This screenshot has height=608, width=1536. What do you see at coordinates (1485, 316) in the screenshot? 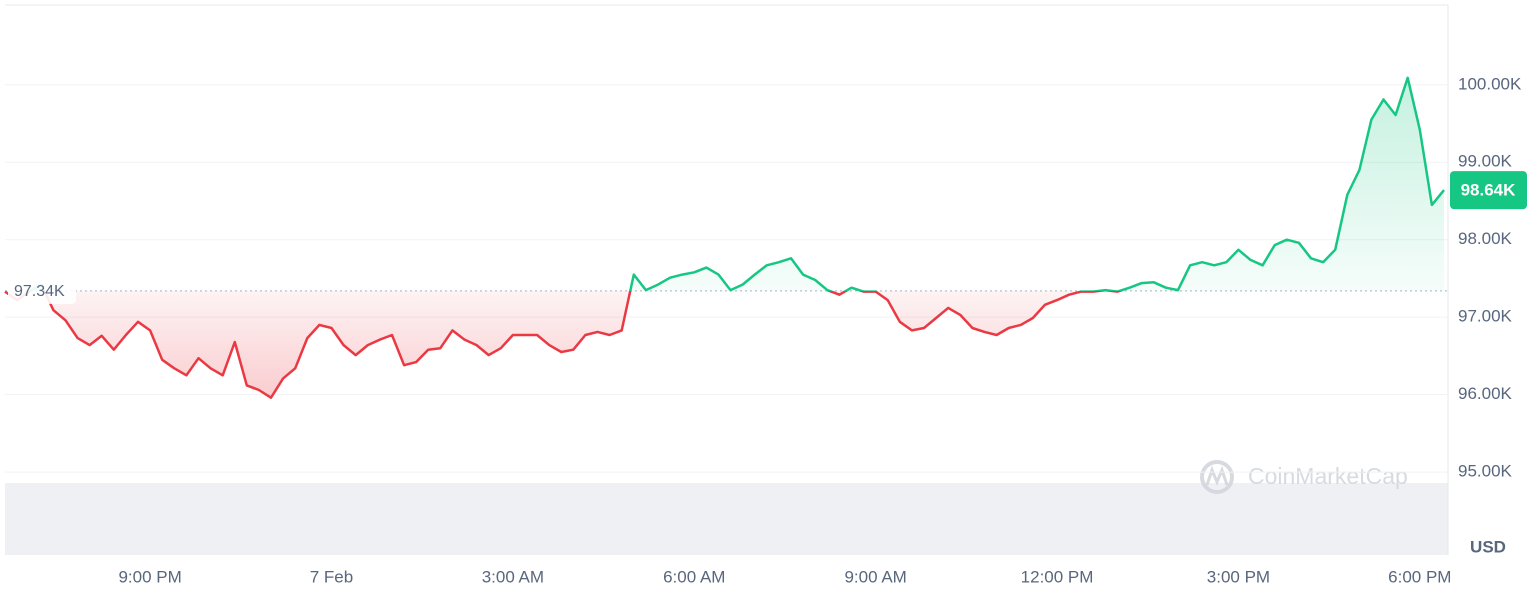
I see `y-tick-label: 97.00K` at bounding box center [1485, 316].